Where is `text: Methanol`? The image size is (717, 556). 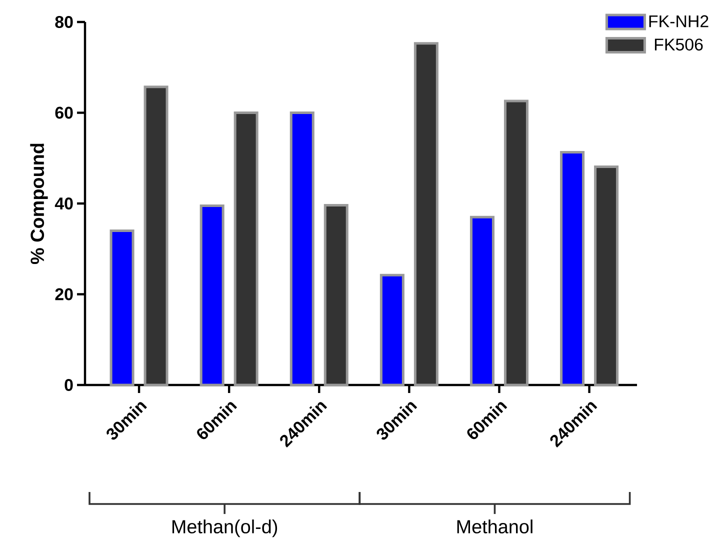
text: Methanol is located at coordinates (494, 527).